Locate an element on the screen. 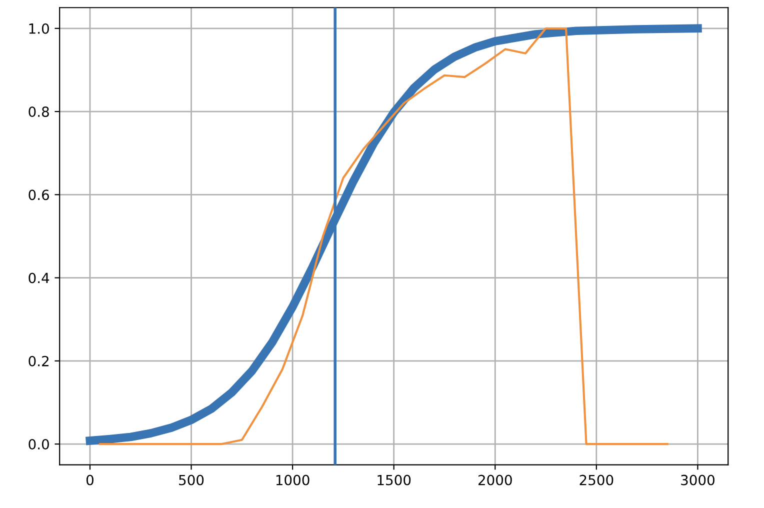  x-tick-label: 2500 is located at coordinates (597, 480).